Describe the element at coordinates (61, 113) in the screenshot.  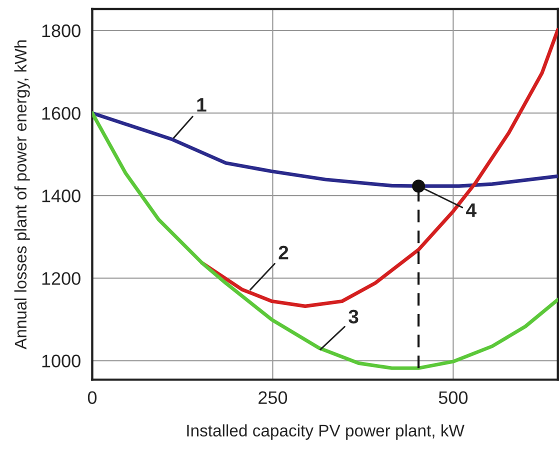
I see `y-tick-label: 1600` at that location.